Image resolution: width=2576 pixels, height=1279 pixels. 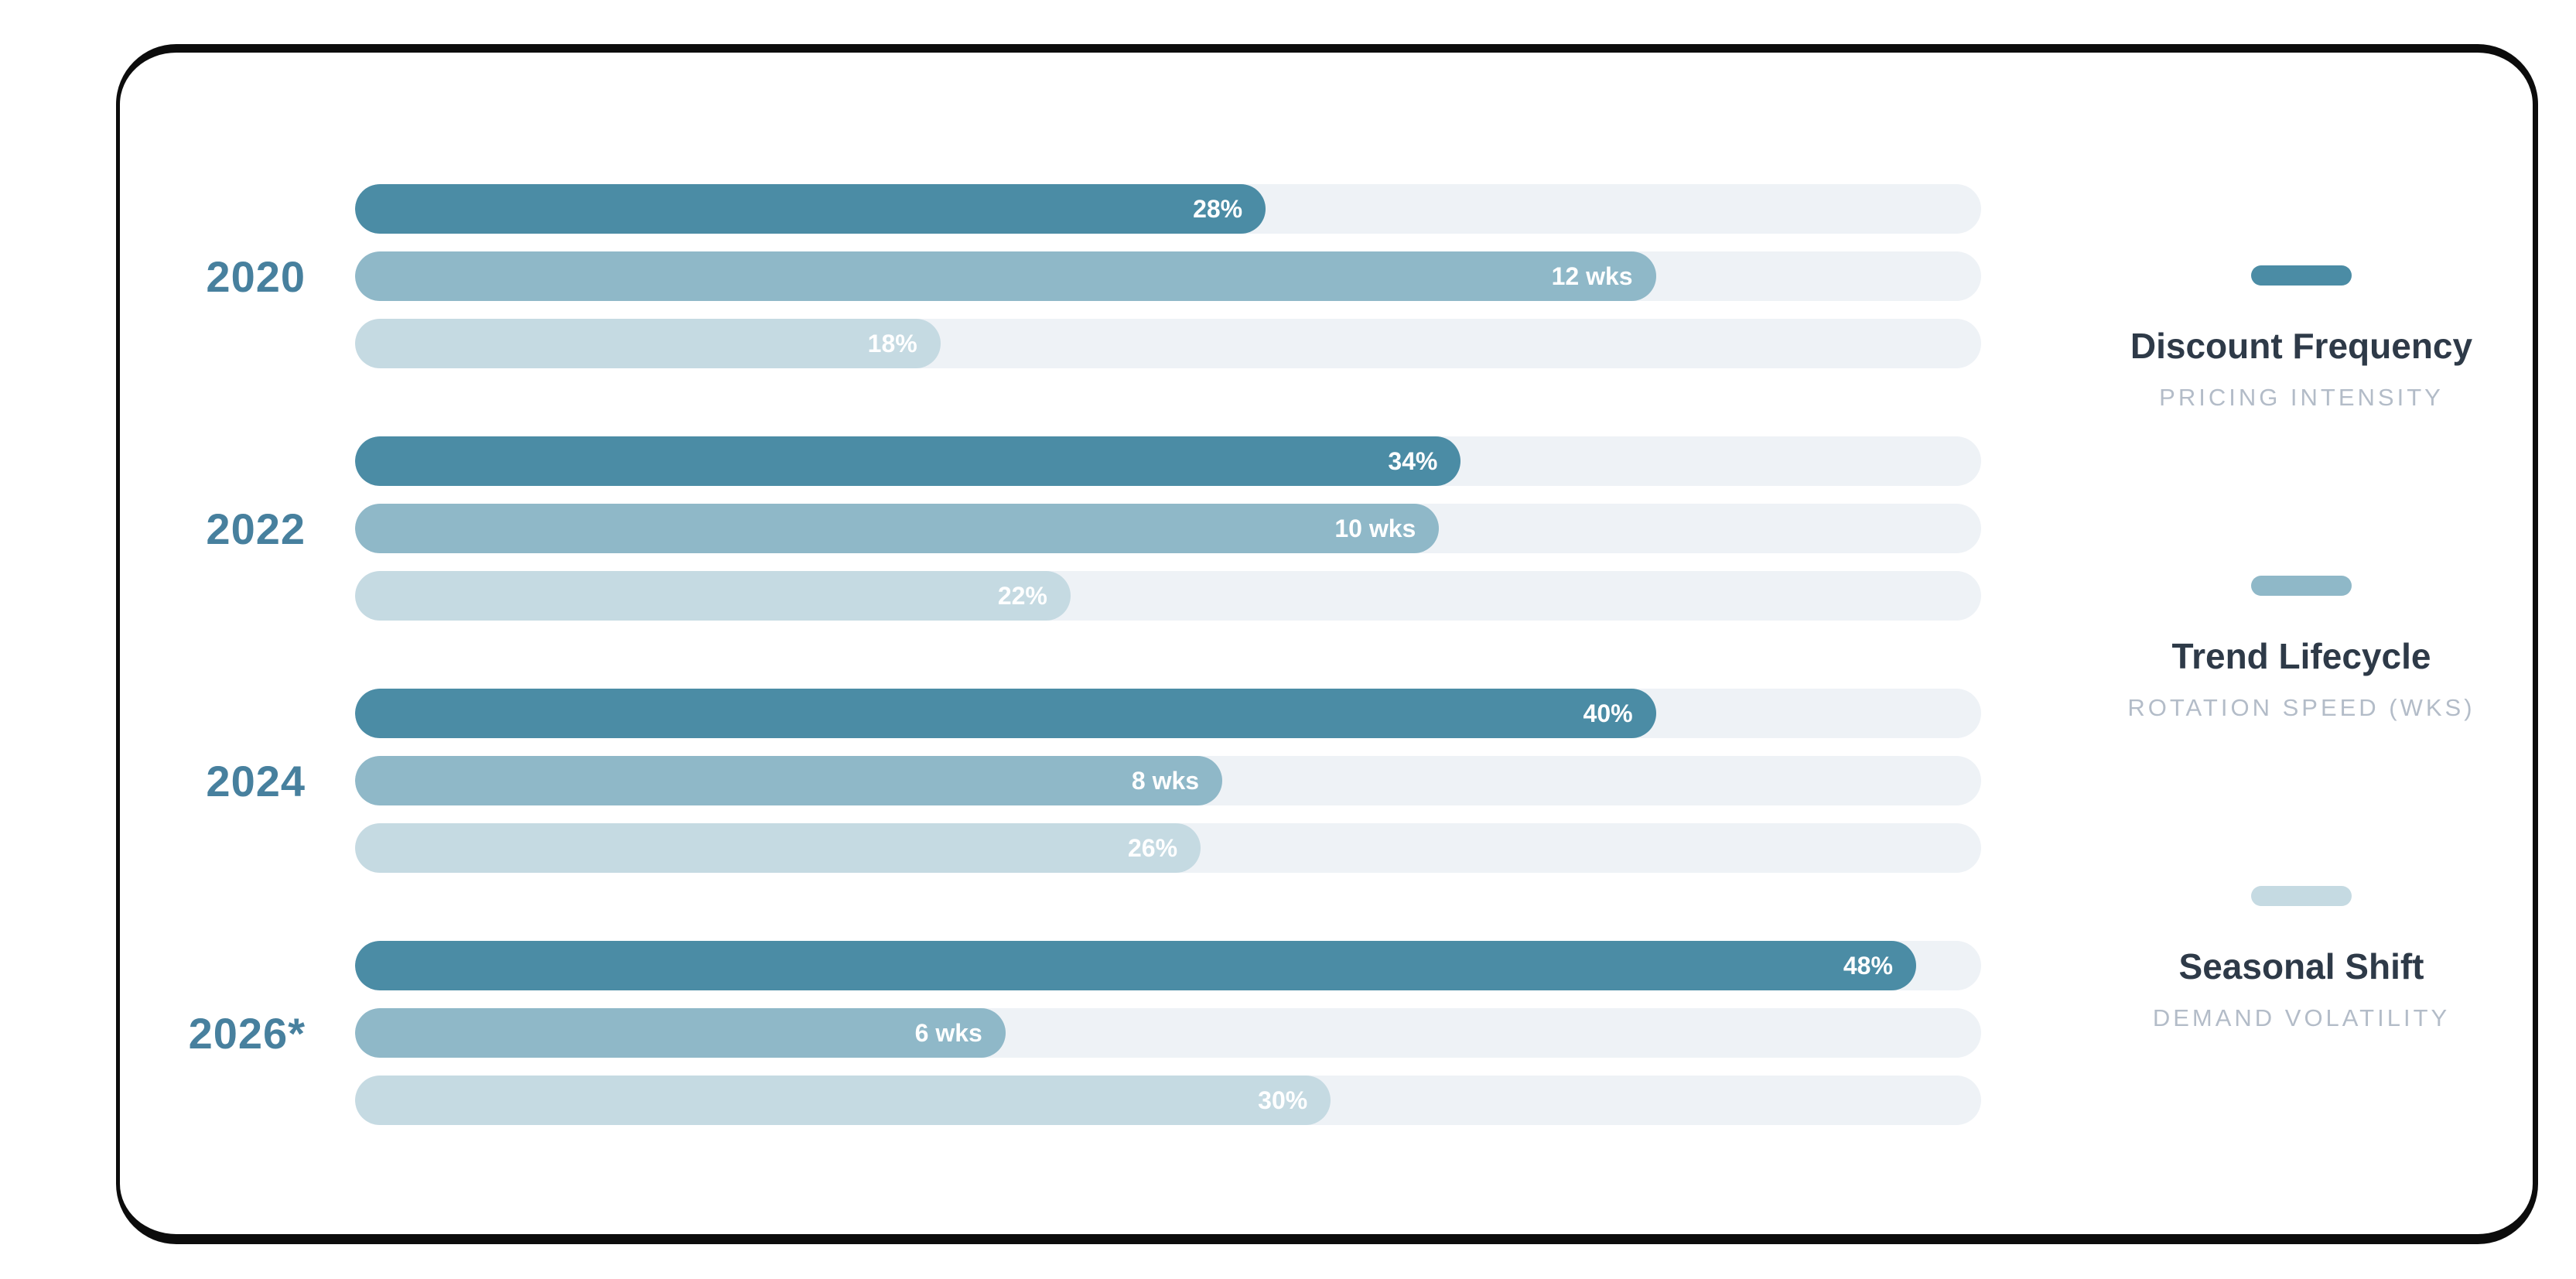 What do you see at coordinates (892, 343) in the screenshot?
I see `bar-value-label: 18%` at bounding box center [892, 343].